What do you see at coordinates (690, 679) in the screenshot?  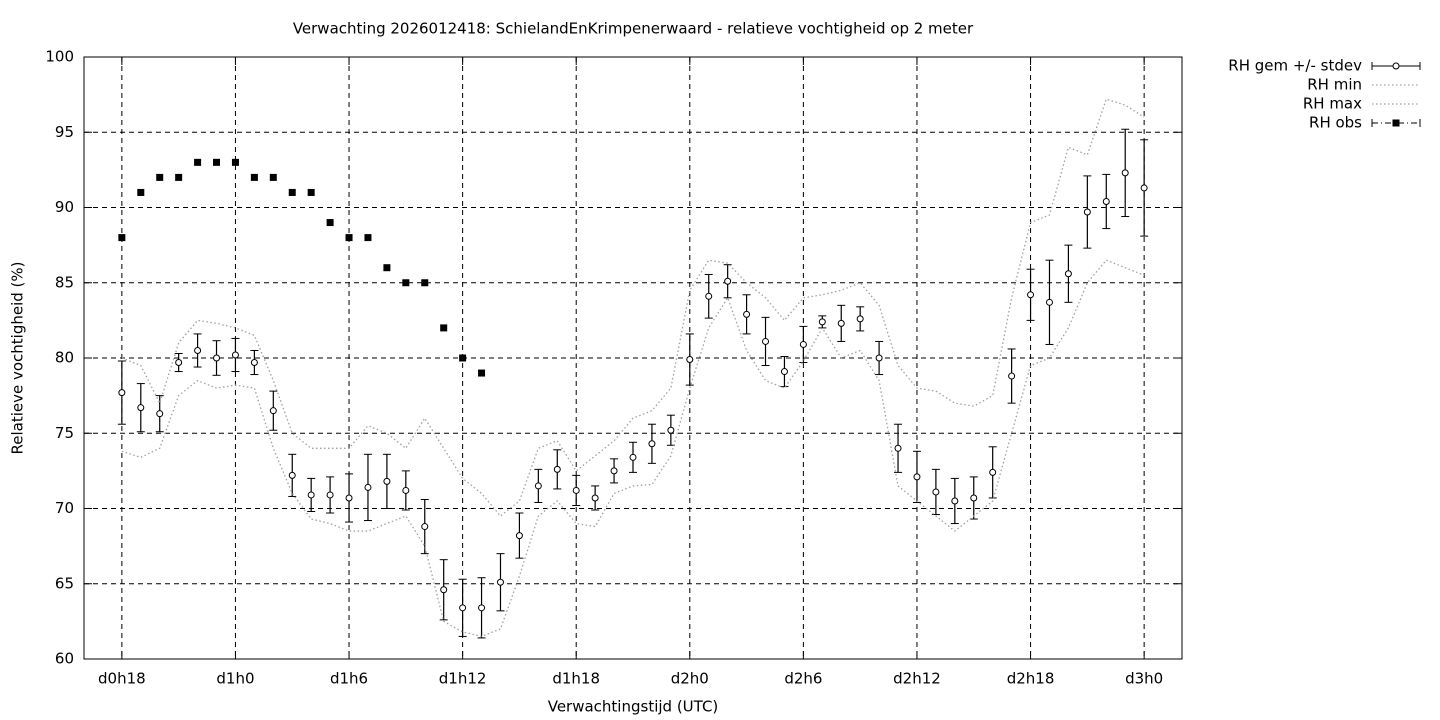 I see `x-tick-label: d2h0` at bounding box center [690, 679].